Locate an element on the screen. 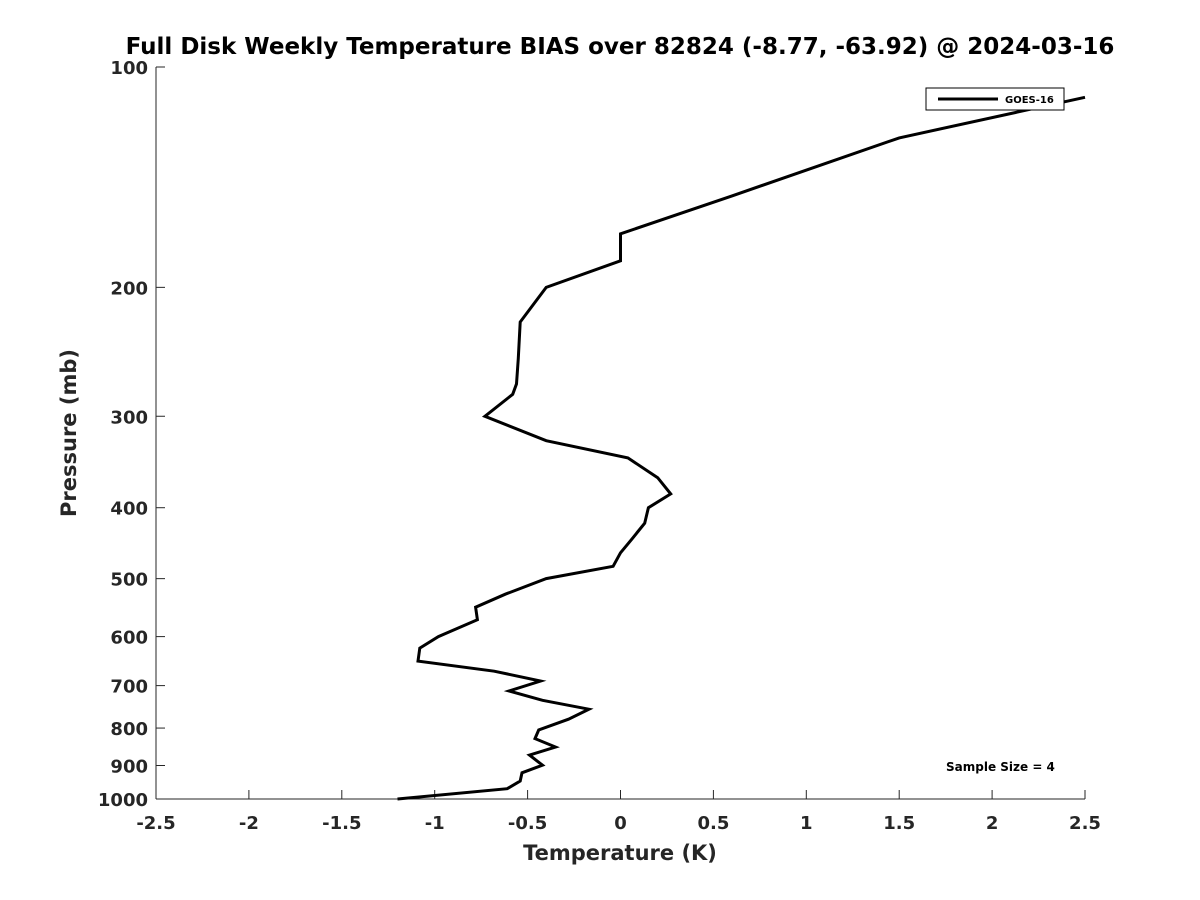  x-tick-label: 0.5 is located at coordinates (713, 823).